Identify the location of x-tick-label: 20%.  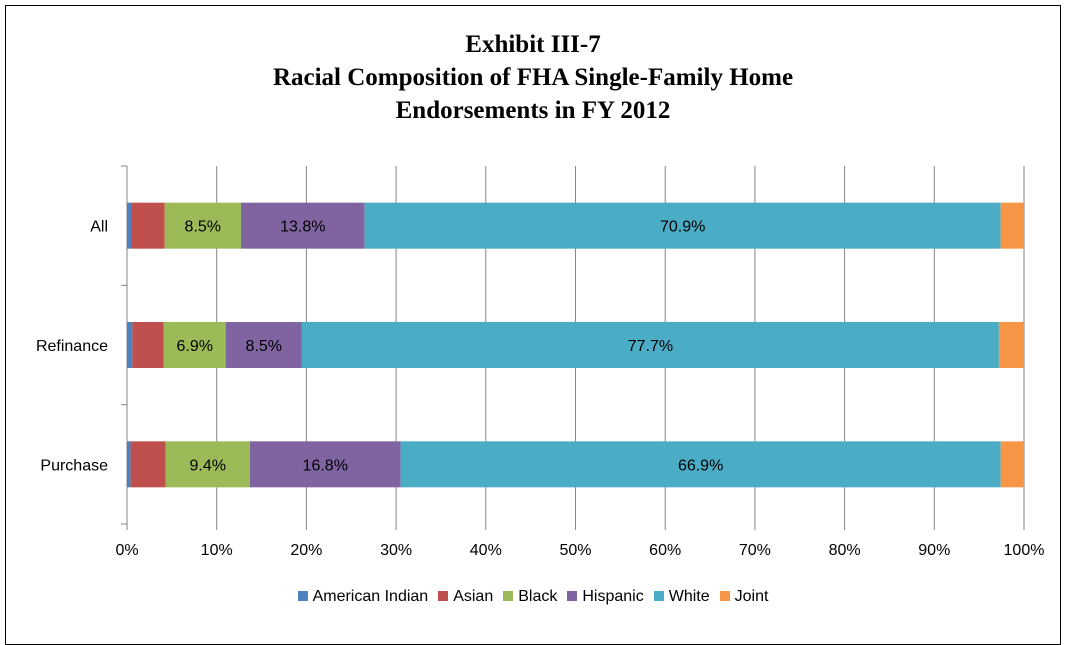
(306, 550).